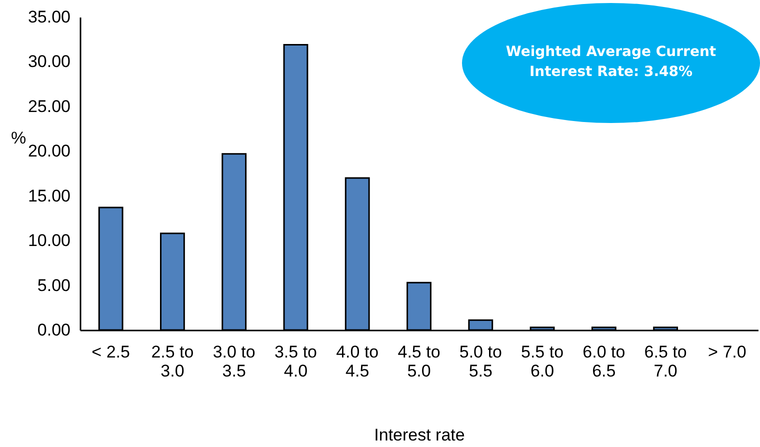  What do you see at coordinates (49, 106) in the screenshot?
I see `y-tick-label: 25.00` at bounding box center [49, 106].